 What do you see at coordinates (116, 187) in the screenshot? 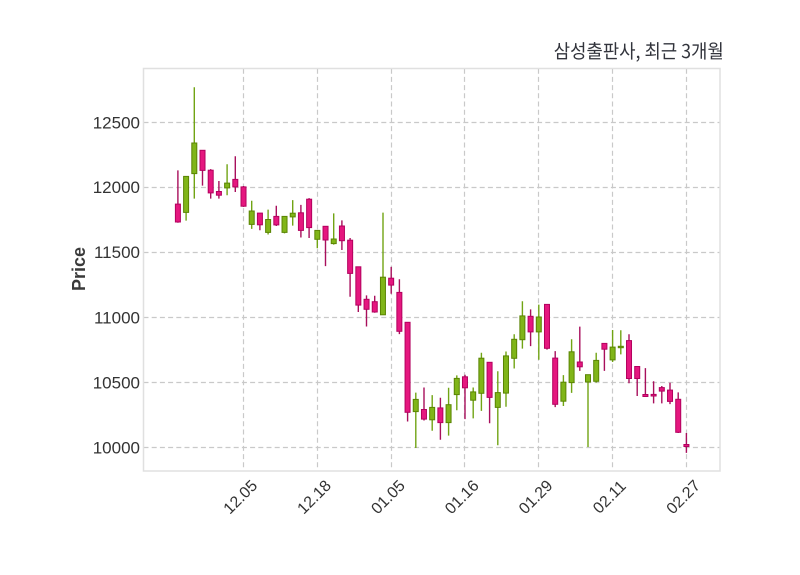
I see `svg-text: 12000` at bounding box center [116, 187].